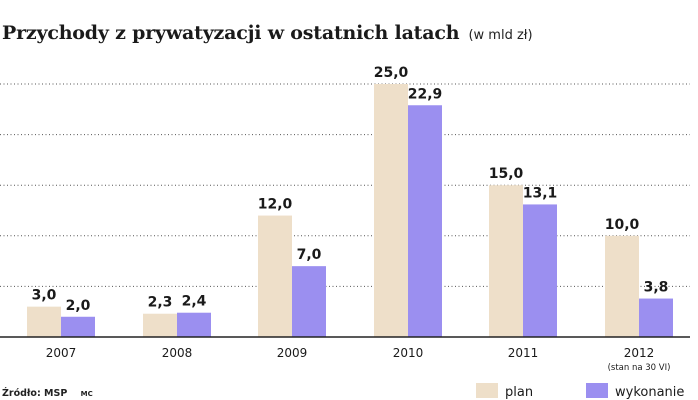 The width and height of the screenshot is (698, 400). Describe the element at coordinates (309, 255) in the screenshot. I see `data-label-wykonanie-2009: 7,0` at that location.